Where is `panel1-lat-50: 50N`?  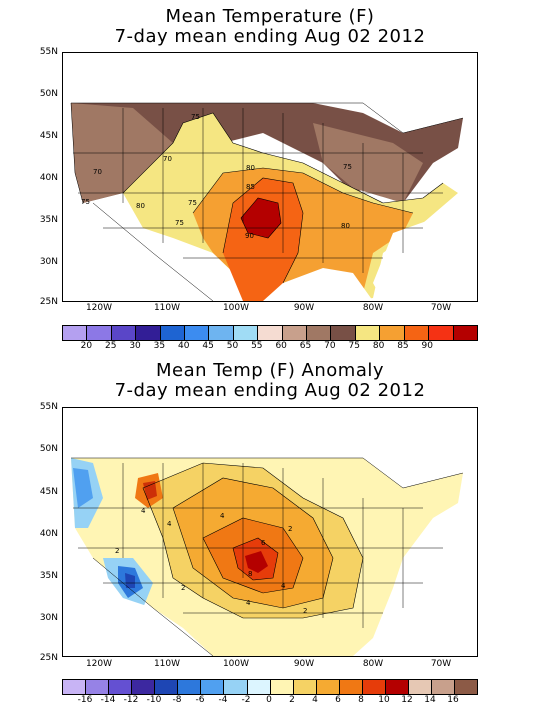
panel1-lat-50: 50N is located at coordinates (48, 94).